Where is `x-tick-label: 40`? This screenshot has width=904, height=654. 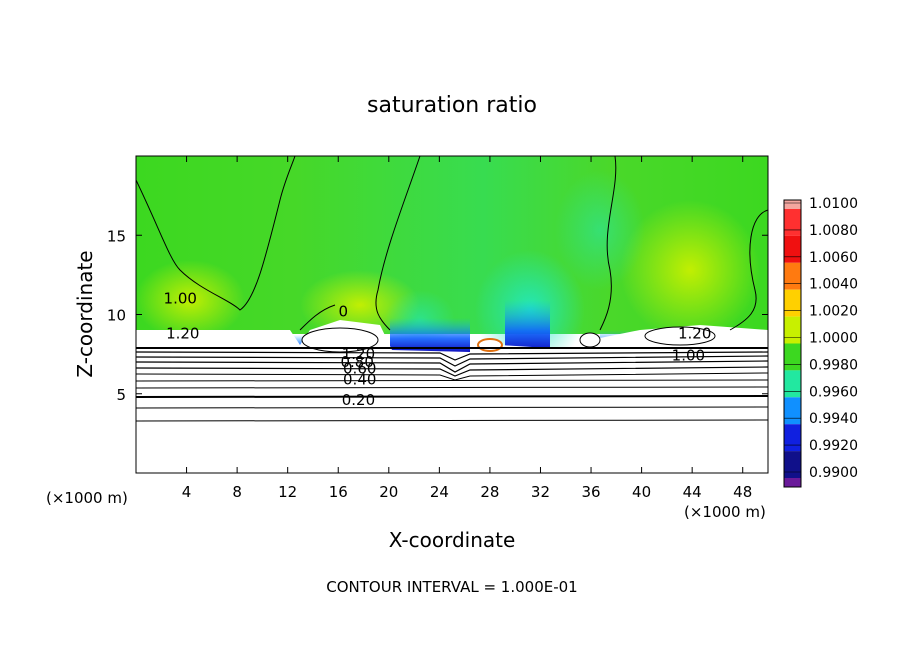
x-tick-label: 40 is located at coordinates (641, 492).